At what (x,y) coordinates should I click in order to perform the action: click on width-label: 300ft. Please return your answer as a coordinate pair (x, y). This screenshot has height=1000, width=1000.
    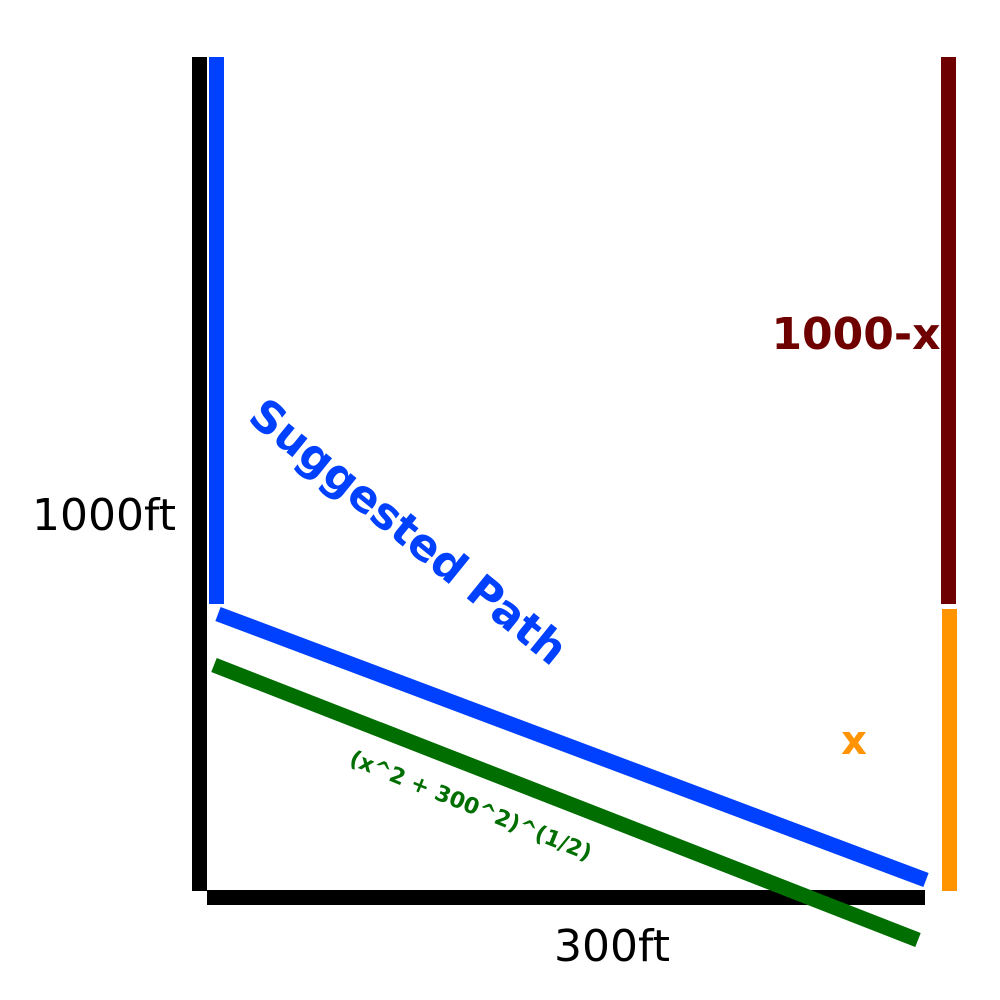
    Looking at the image, I should click on (612, 946).